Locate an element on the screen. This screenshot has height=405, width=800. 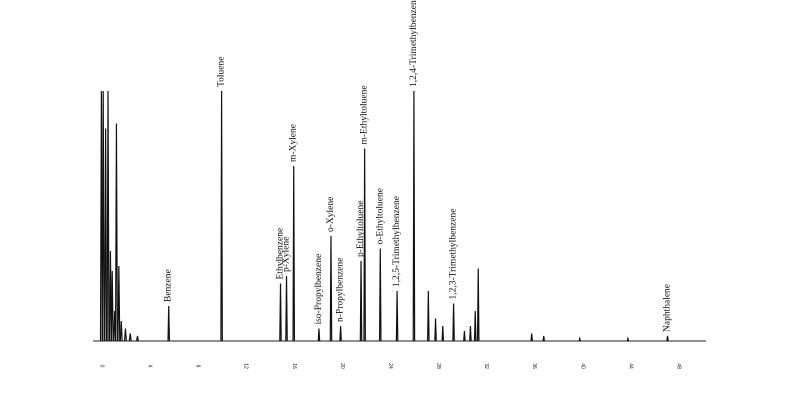
peak-label: n-Propylbenzene is located at coordinates (341, 290).